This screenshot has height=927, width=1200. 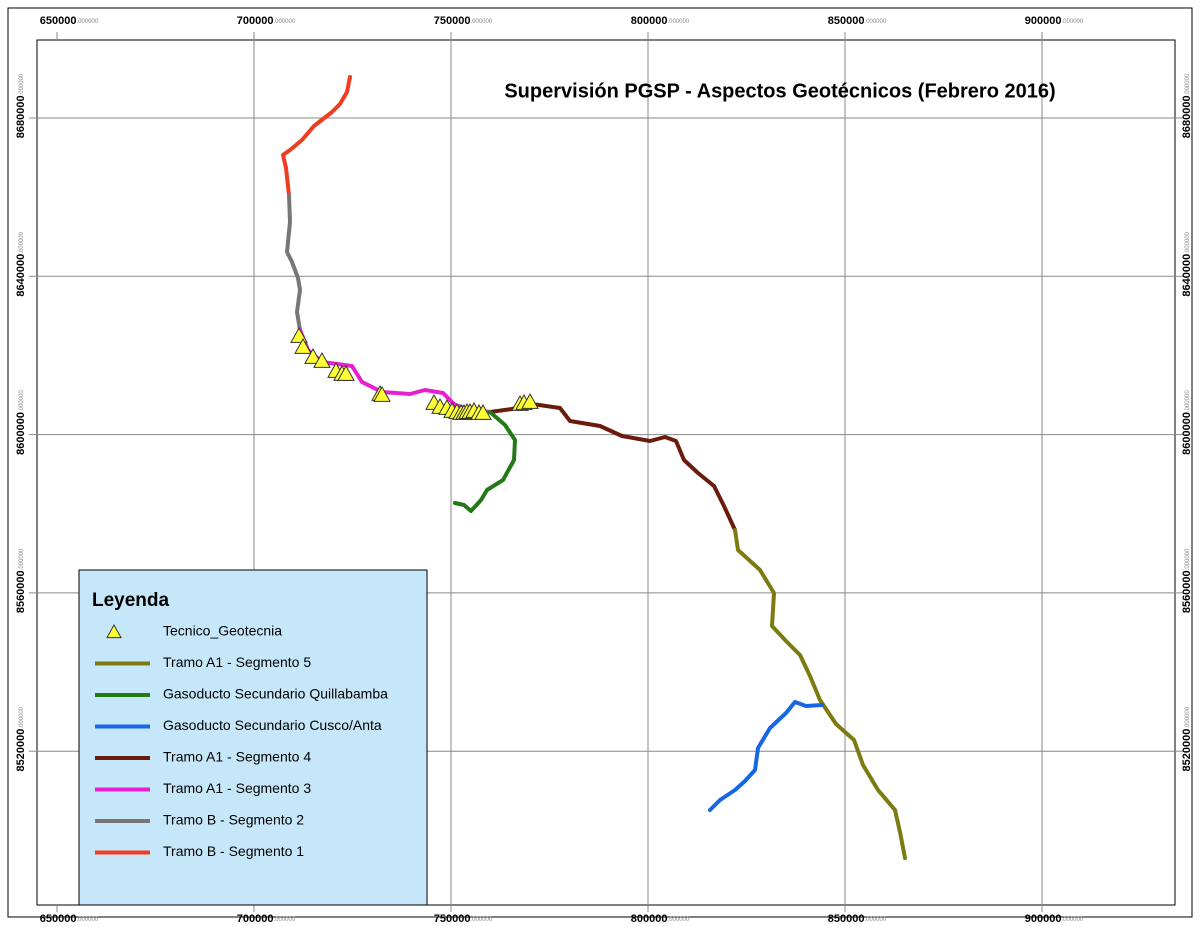 What do you see at coordinates (414, 373) in the screenshot?
I see `points` at bounding box center [414, 373].